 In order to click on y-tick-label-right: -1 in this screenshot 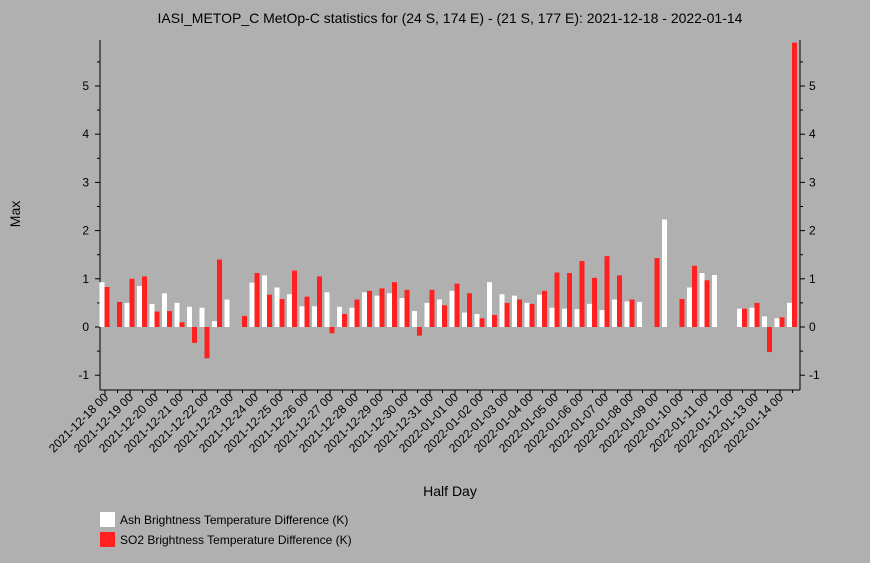, I will do `click(814, 375)`.